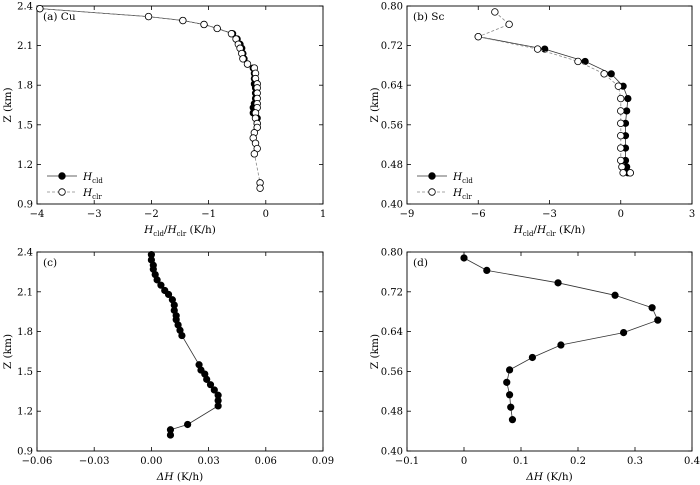 The height and width of the screenshot is (485, 700). Describe the element at coordinates (165, 477) in the screenshot. I see `text-span: ΔH` at that location.